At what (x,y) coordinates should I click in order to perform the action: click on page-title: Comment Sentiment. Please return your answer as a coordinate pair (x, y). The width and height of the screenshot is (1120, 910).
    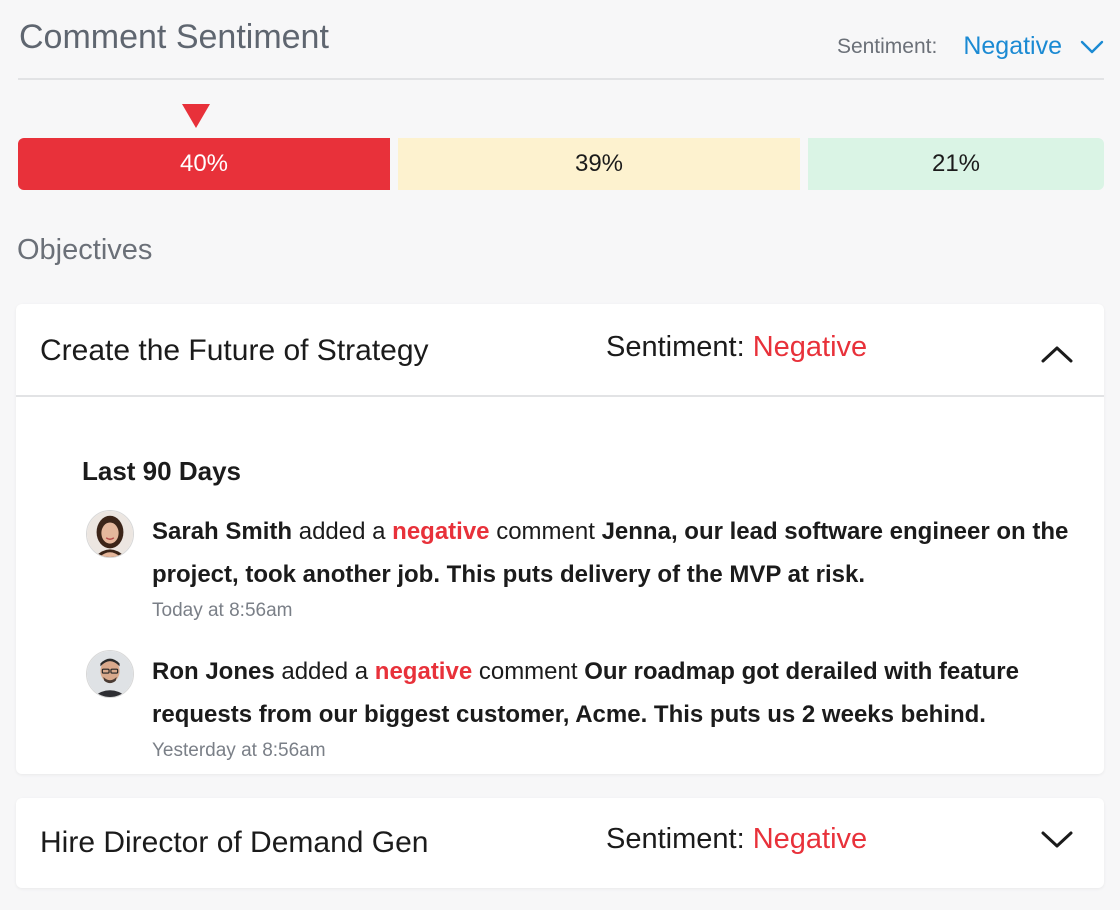
    Looking at the image, I should click on (174, 37).